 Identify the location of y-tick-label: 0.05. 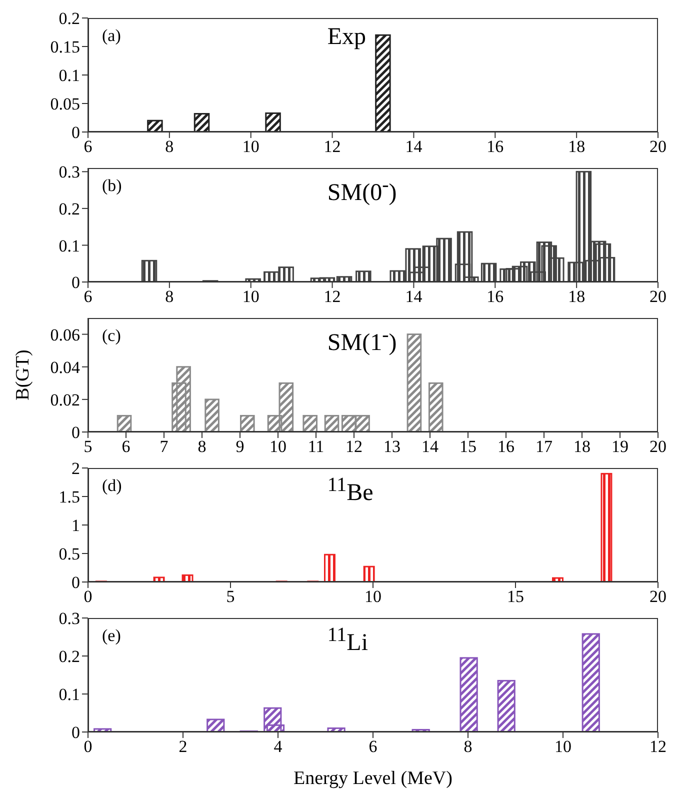
(65, 104).